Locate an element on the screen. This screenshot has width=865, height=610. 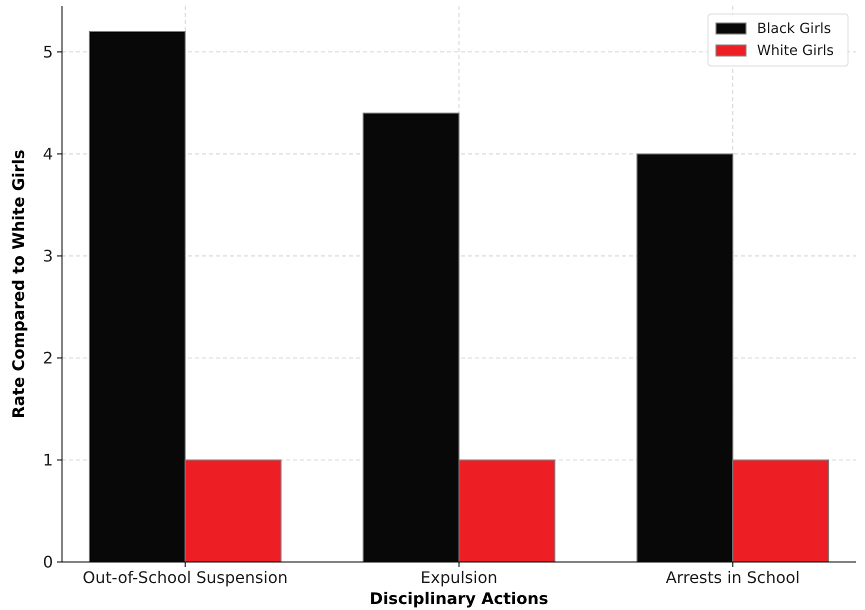
x-tick-label: Expulsion is located at coordinates (459, 577).